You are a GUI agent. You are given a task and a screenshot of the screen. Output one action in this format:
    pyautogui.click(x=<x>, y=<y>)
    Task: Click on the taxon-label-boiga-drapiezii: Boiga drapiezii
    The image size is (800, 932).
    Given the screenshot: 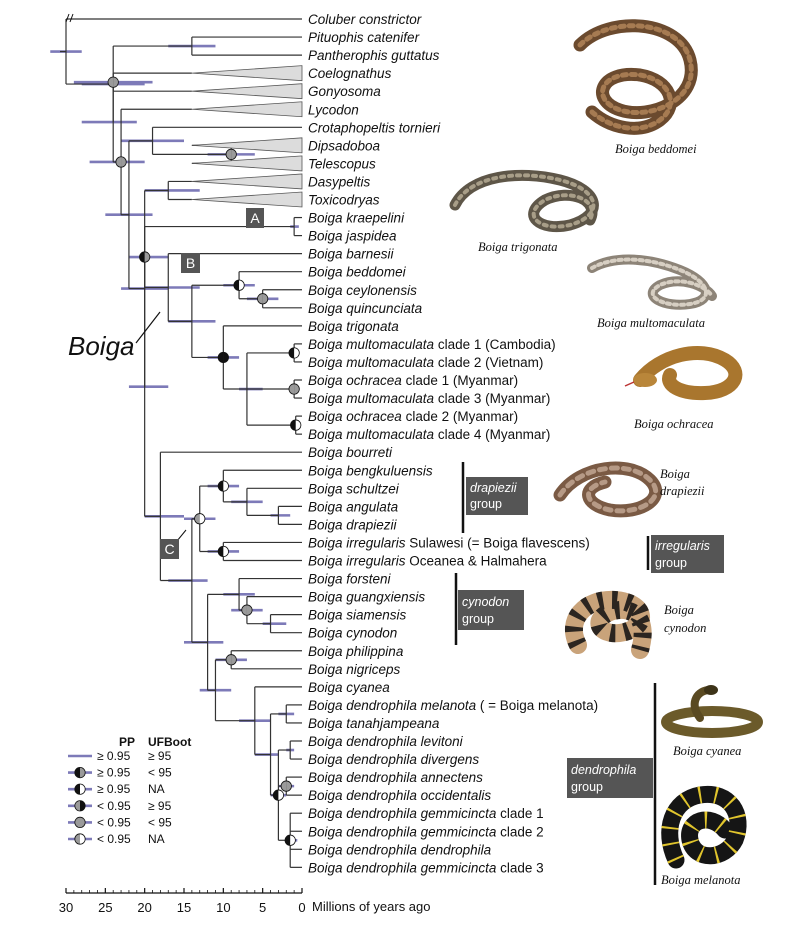 What is the action you would take?
    pyautogui.click(x=353, y=524)
    